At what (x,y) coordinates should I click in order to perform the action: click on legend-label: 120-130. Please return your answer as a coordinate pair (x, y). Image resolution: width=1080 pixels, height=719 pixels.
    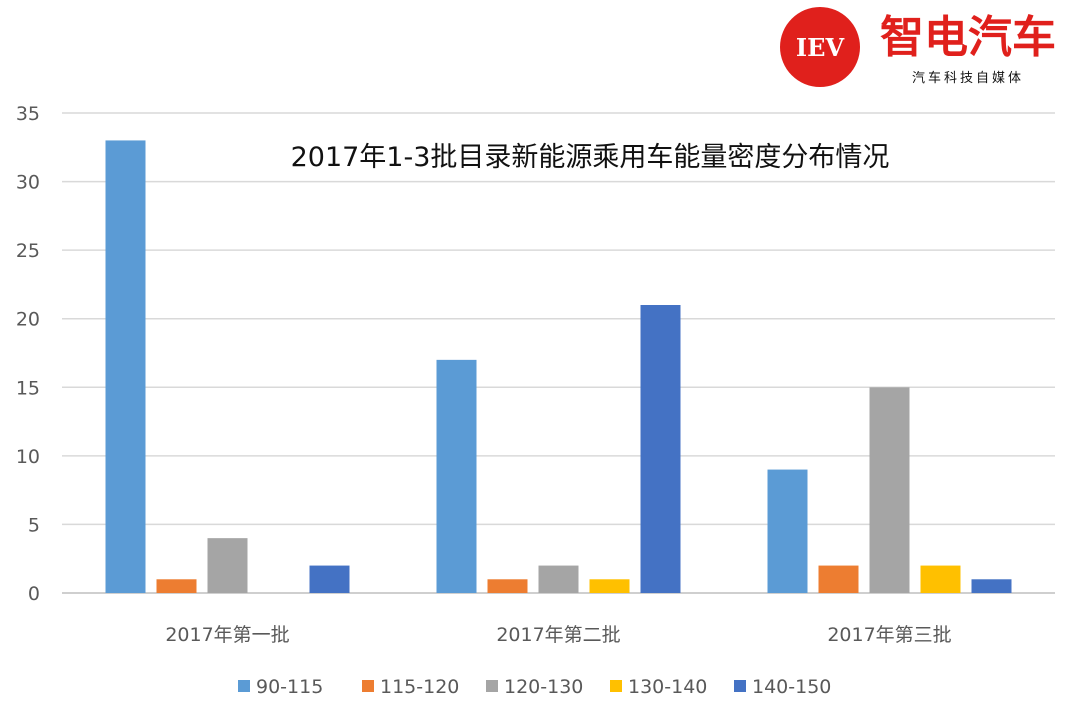
    Looking at the image, I should click on (543, 687).